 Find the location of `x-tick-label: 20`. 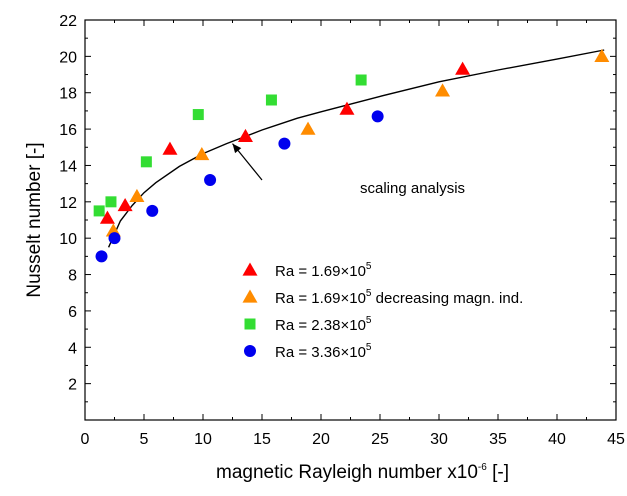

x-tick-label: 20 is located at coordinates (321, 439).